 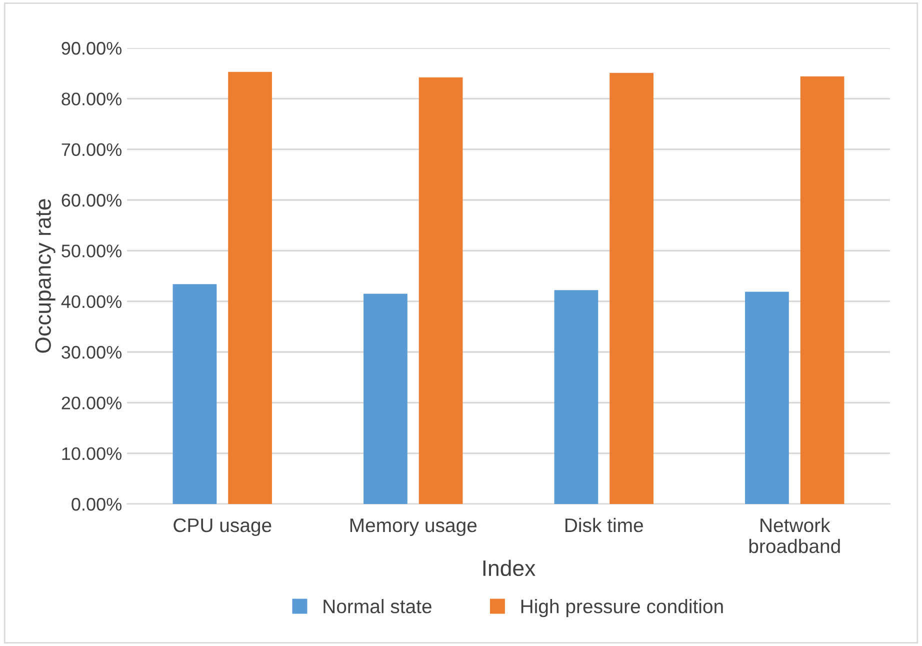 I want to click on y-tick-label: 20.00%, so click(x=92, y=403).